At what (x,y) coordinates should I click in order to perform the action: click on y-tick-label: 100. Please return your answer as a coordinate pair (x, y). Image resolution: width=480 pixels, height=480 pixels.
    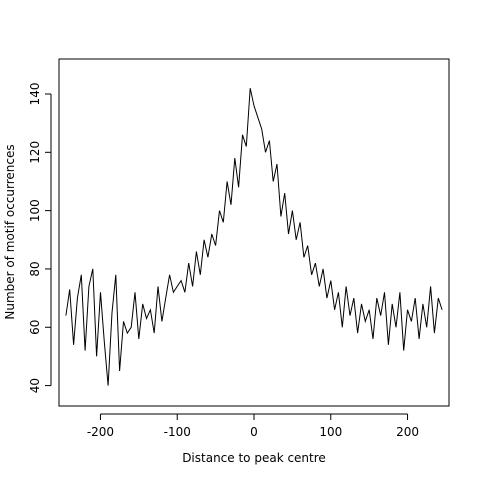
    Looking at the image, I should click on (35, 210).